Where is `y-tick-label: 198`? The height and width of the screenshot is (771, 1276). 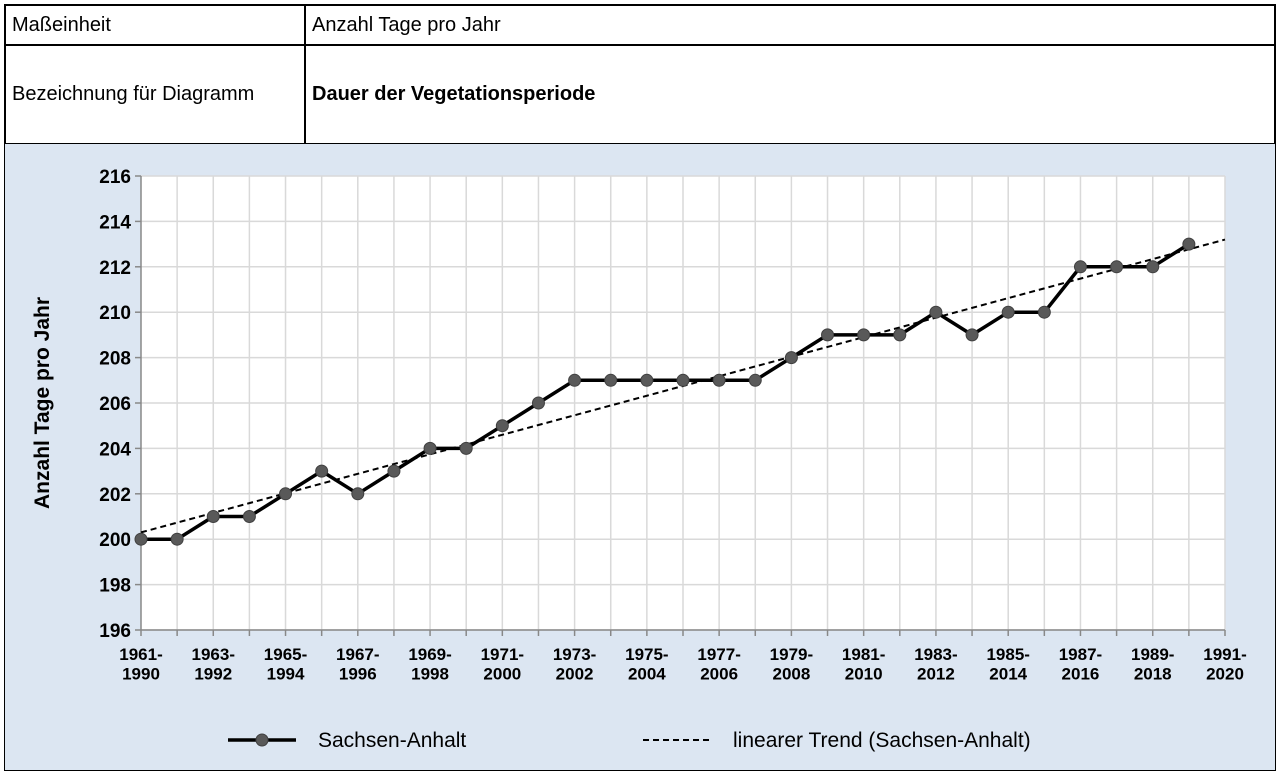 y-tick-label: 198 is located at coordinates (115, 586).